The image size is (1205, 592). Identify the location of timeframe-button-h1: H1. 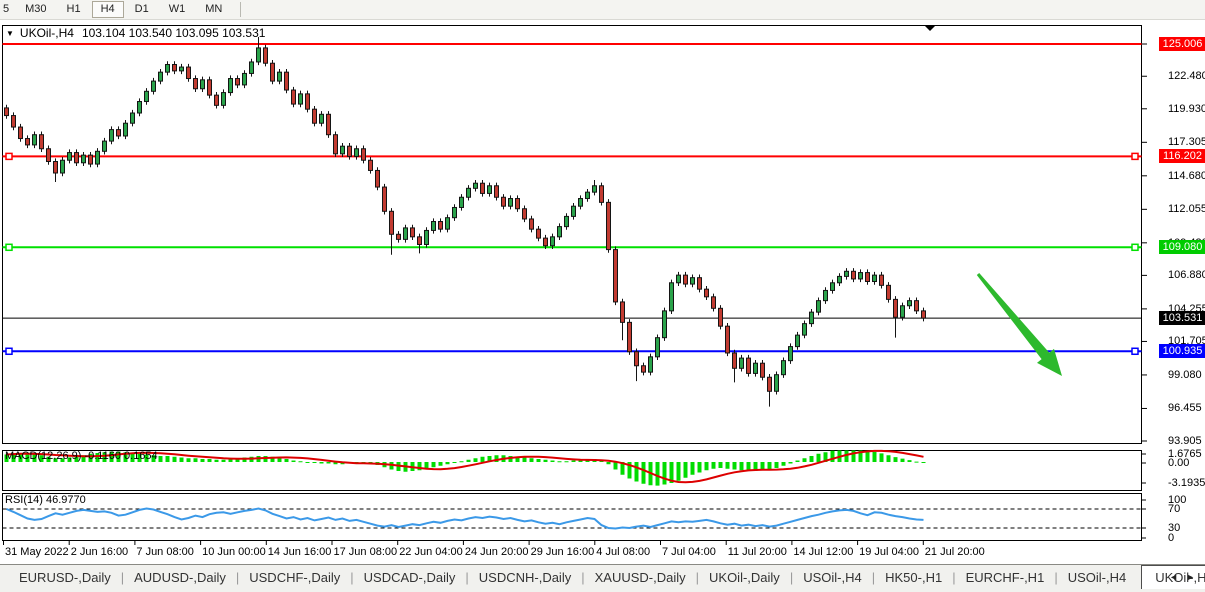
(74, 9).